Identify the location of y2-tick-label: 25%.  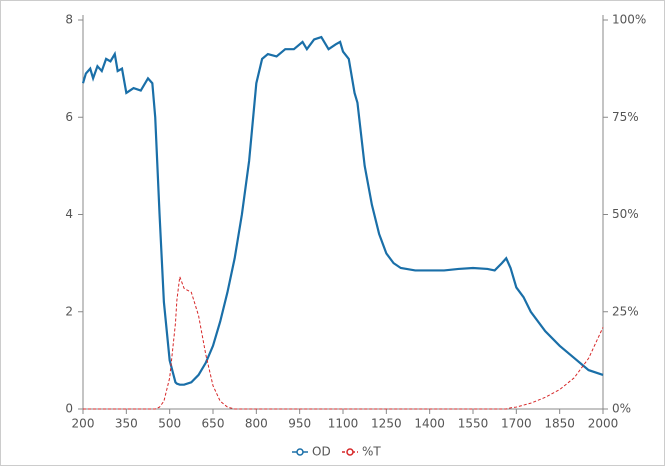
(625, 311).